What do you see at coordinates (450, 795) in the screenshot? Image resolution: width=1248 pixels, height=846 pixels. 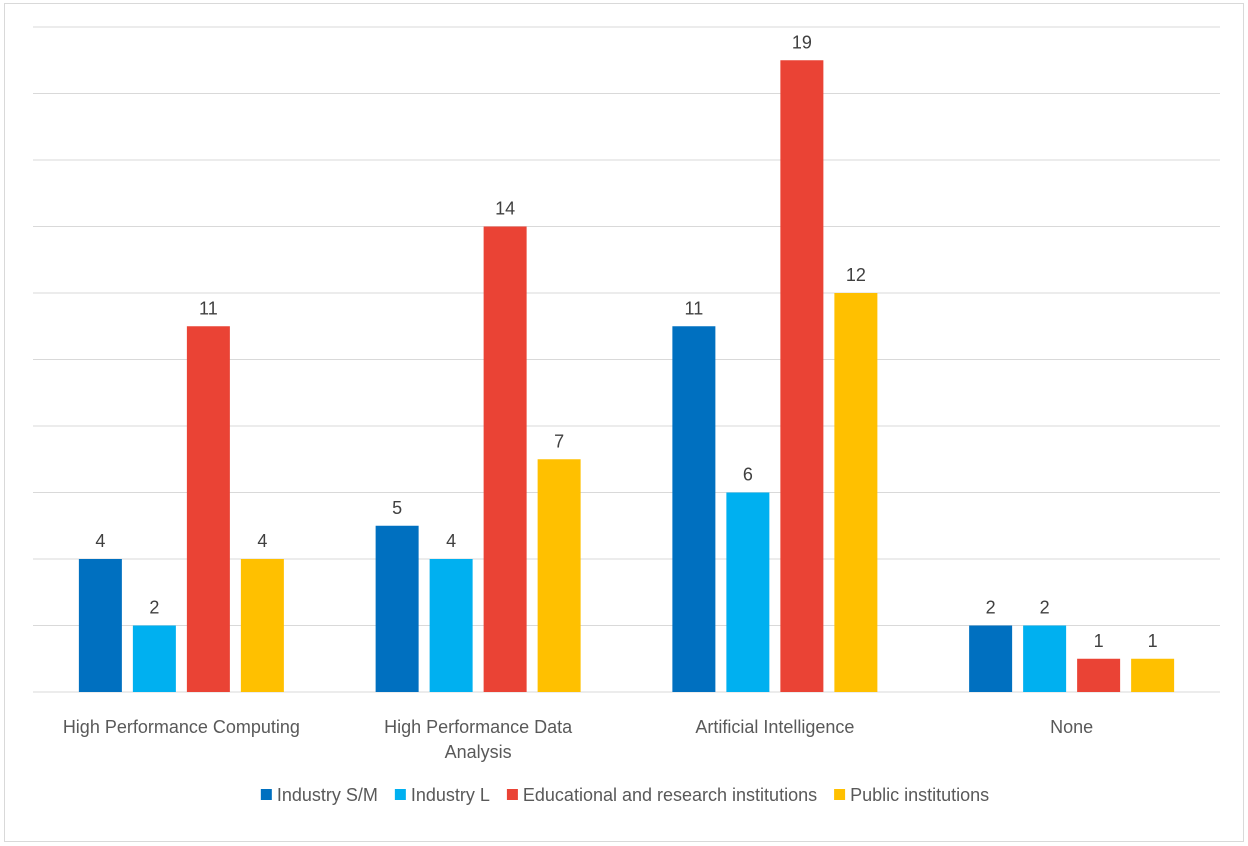 I see `legend-label: Industry L` at bounding box center [450, 795].